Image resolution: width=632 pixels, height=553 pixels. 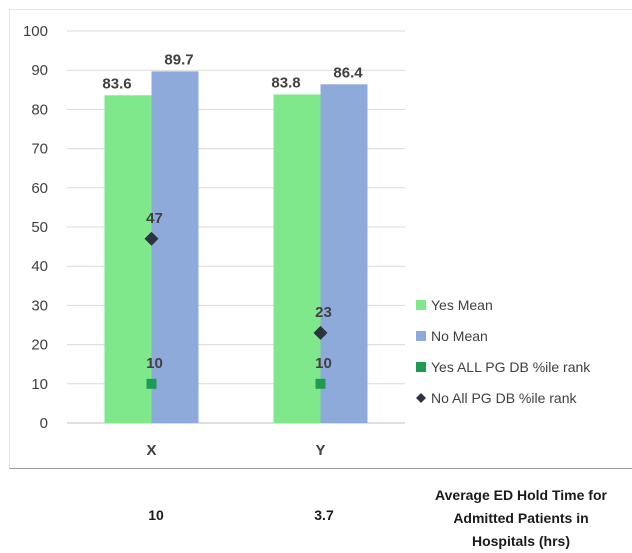 I want to click on table-value-y: 3.7, so click(x=324, y=515).